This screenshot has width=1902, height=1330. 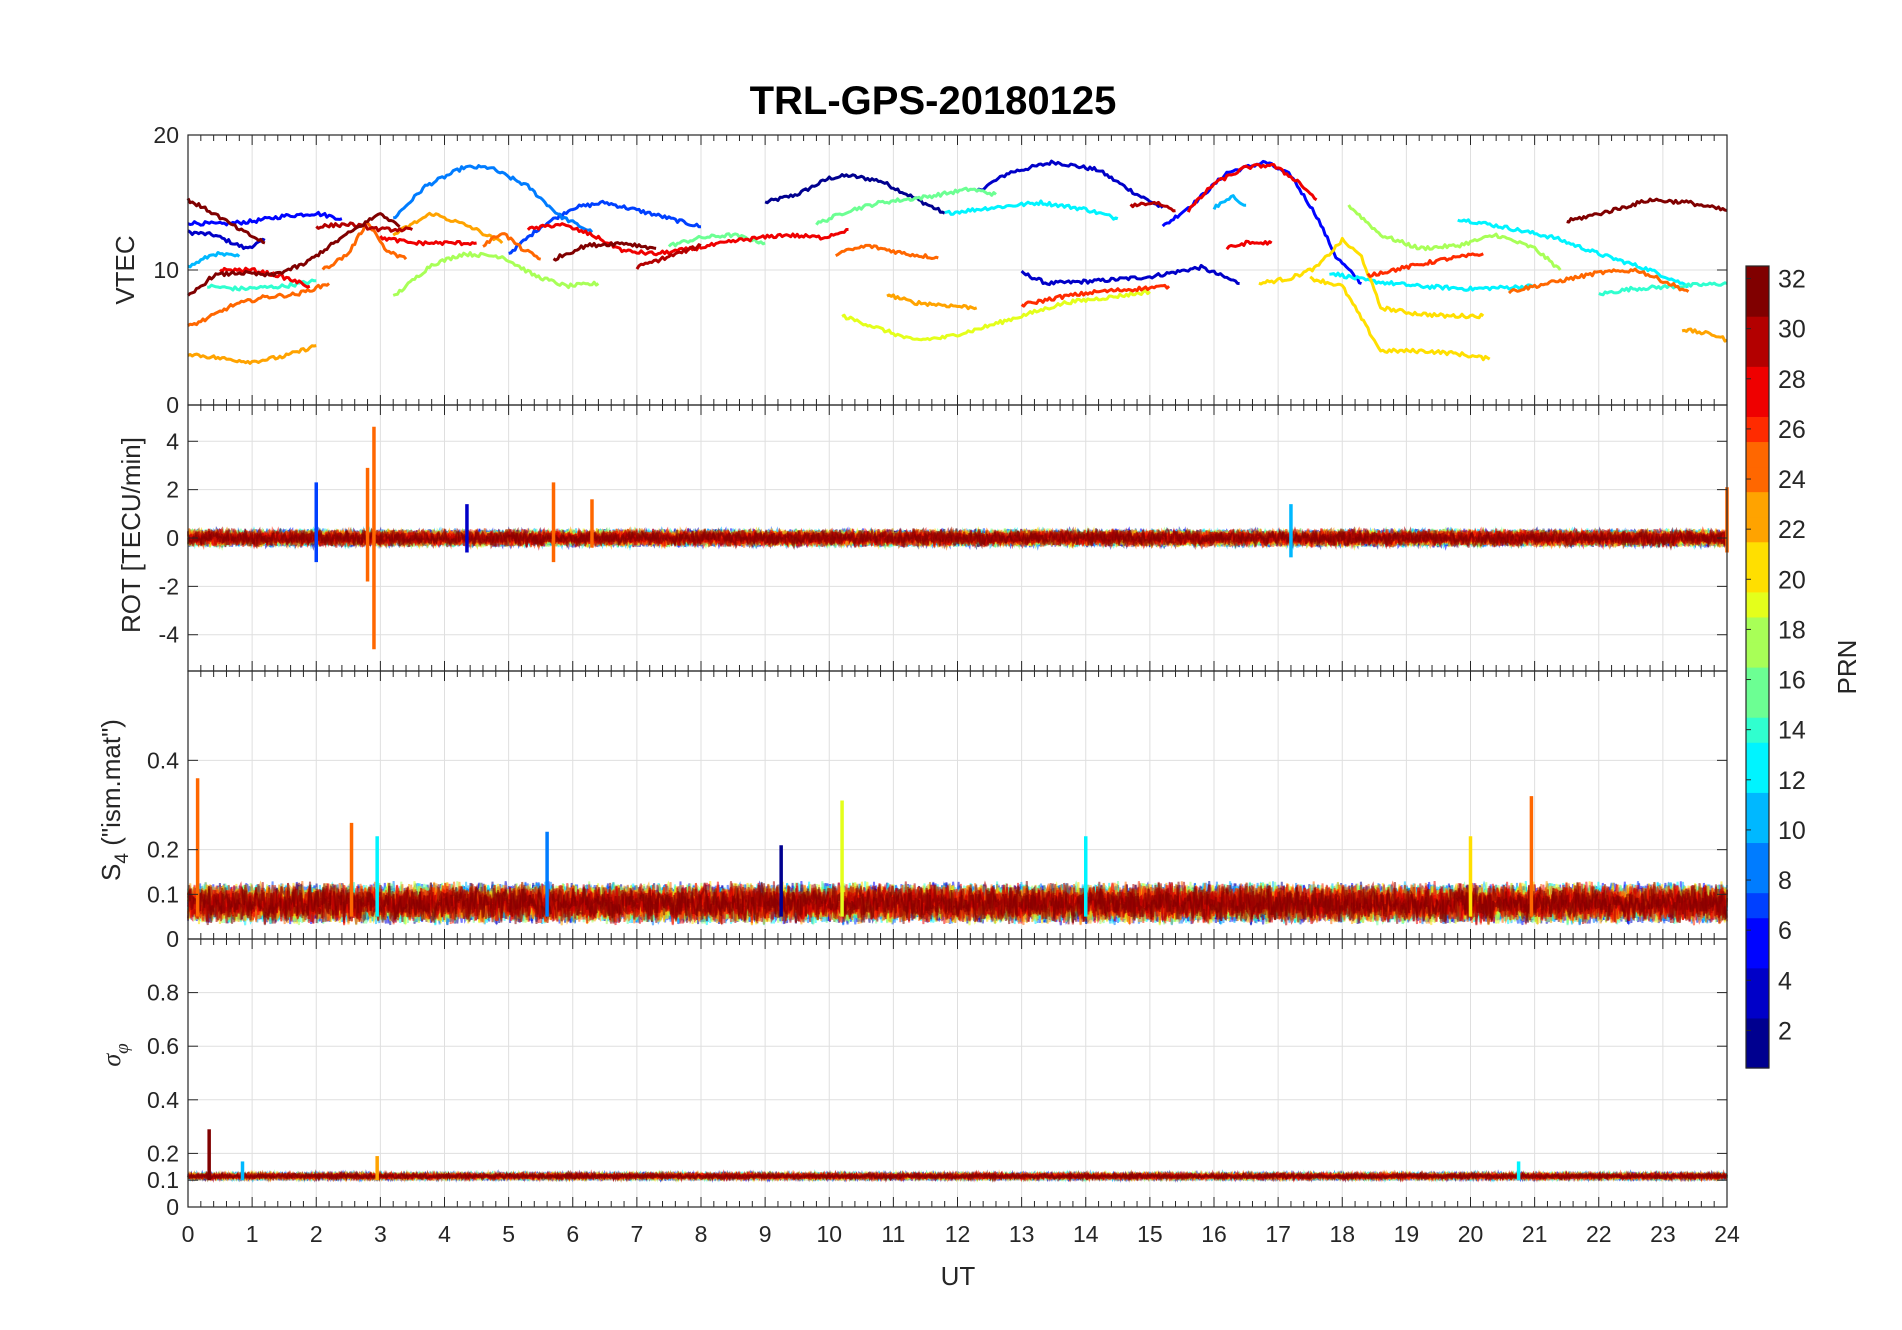 What do you see at coordinates (380, 1234) in the screenshot?
I see `x-tick-label: 3` at bounding box center [380, 1234].